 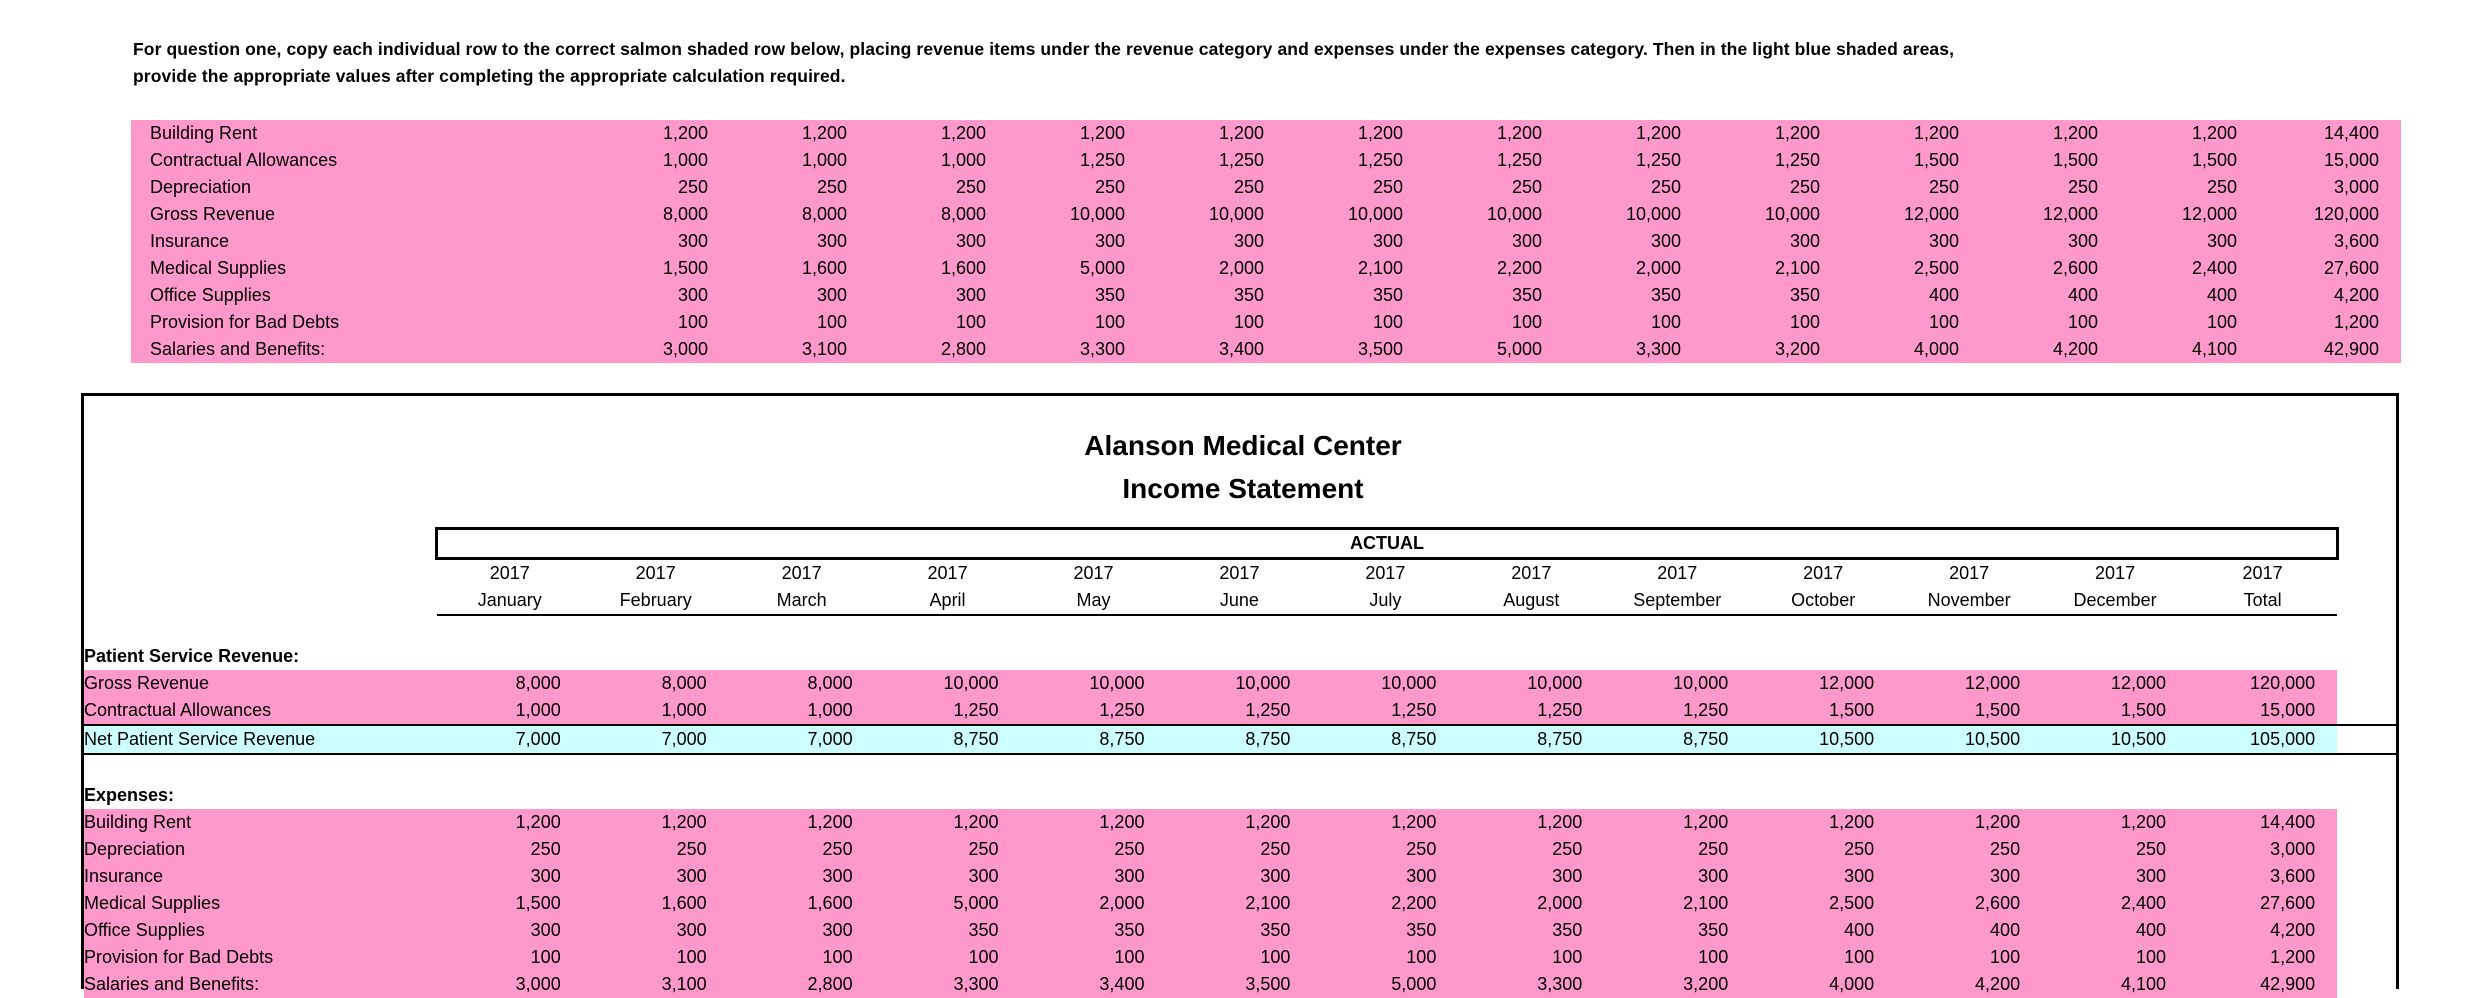 I want to click on column-header-month: September, so click(x=1677, y=601).